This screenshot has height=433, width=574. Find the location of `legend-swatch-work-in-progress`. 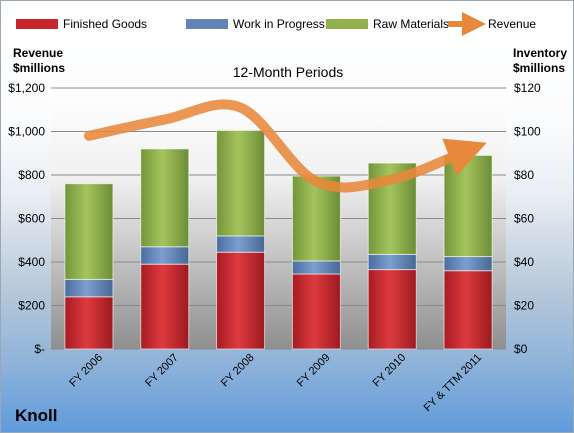

legend-swatch-work-in-progress is located at coordinates (207, 24).